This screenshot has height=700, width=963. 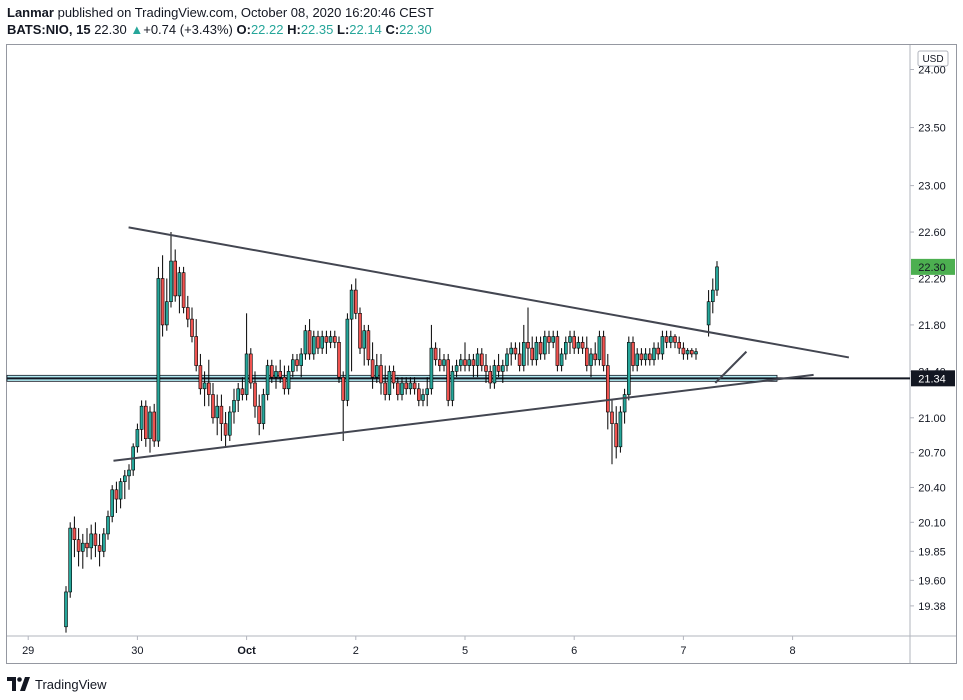 I want to click on symbol-label: BATS:NIO, 15, so click(x=49, y=29).